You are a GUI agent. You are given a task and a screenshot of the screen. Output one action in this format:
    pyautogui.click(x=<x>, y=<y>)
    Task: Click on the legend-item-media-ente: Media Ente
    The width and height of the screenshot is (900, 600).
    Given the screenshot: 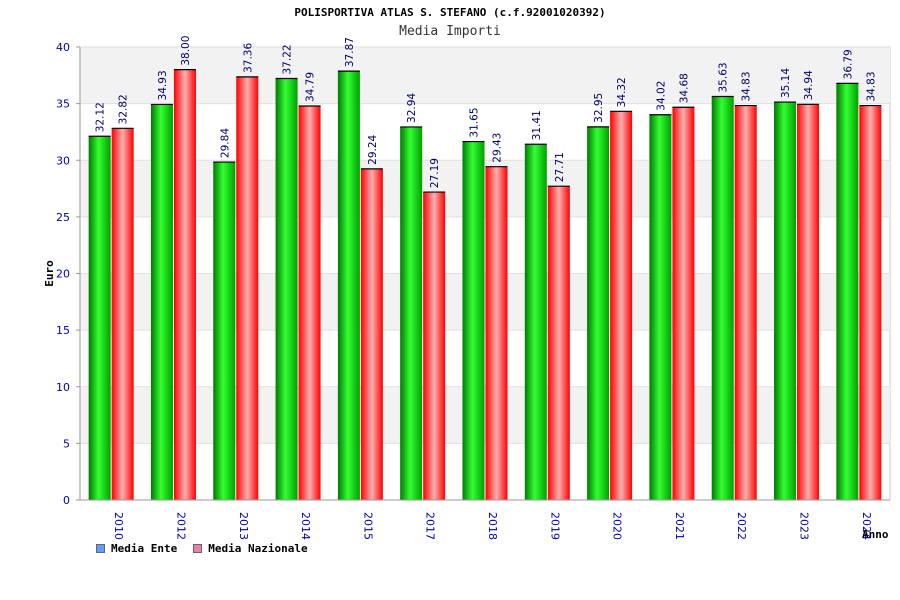 What is the action you would take?
    pyautogui.click(x=136, y=548)
    